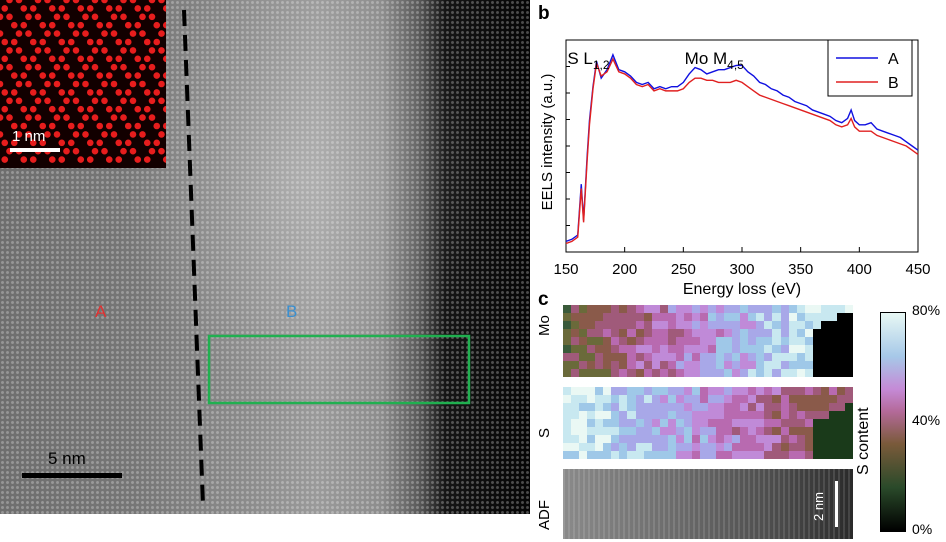 The height and width of the screenshot is (542, 946). What do you see at coordinates (101, 311) in the screenshot?
I see `region-a-label: A` at bounding box center [101, 311].